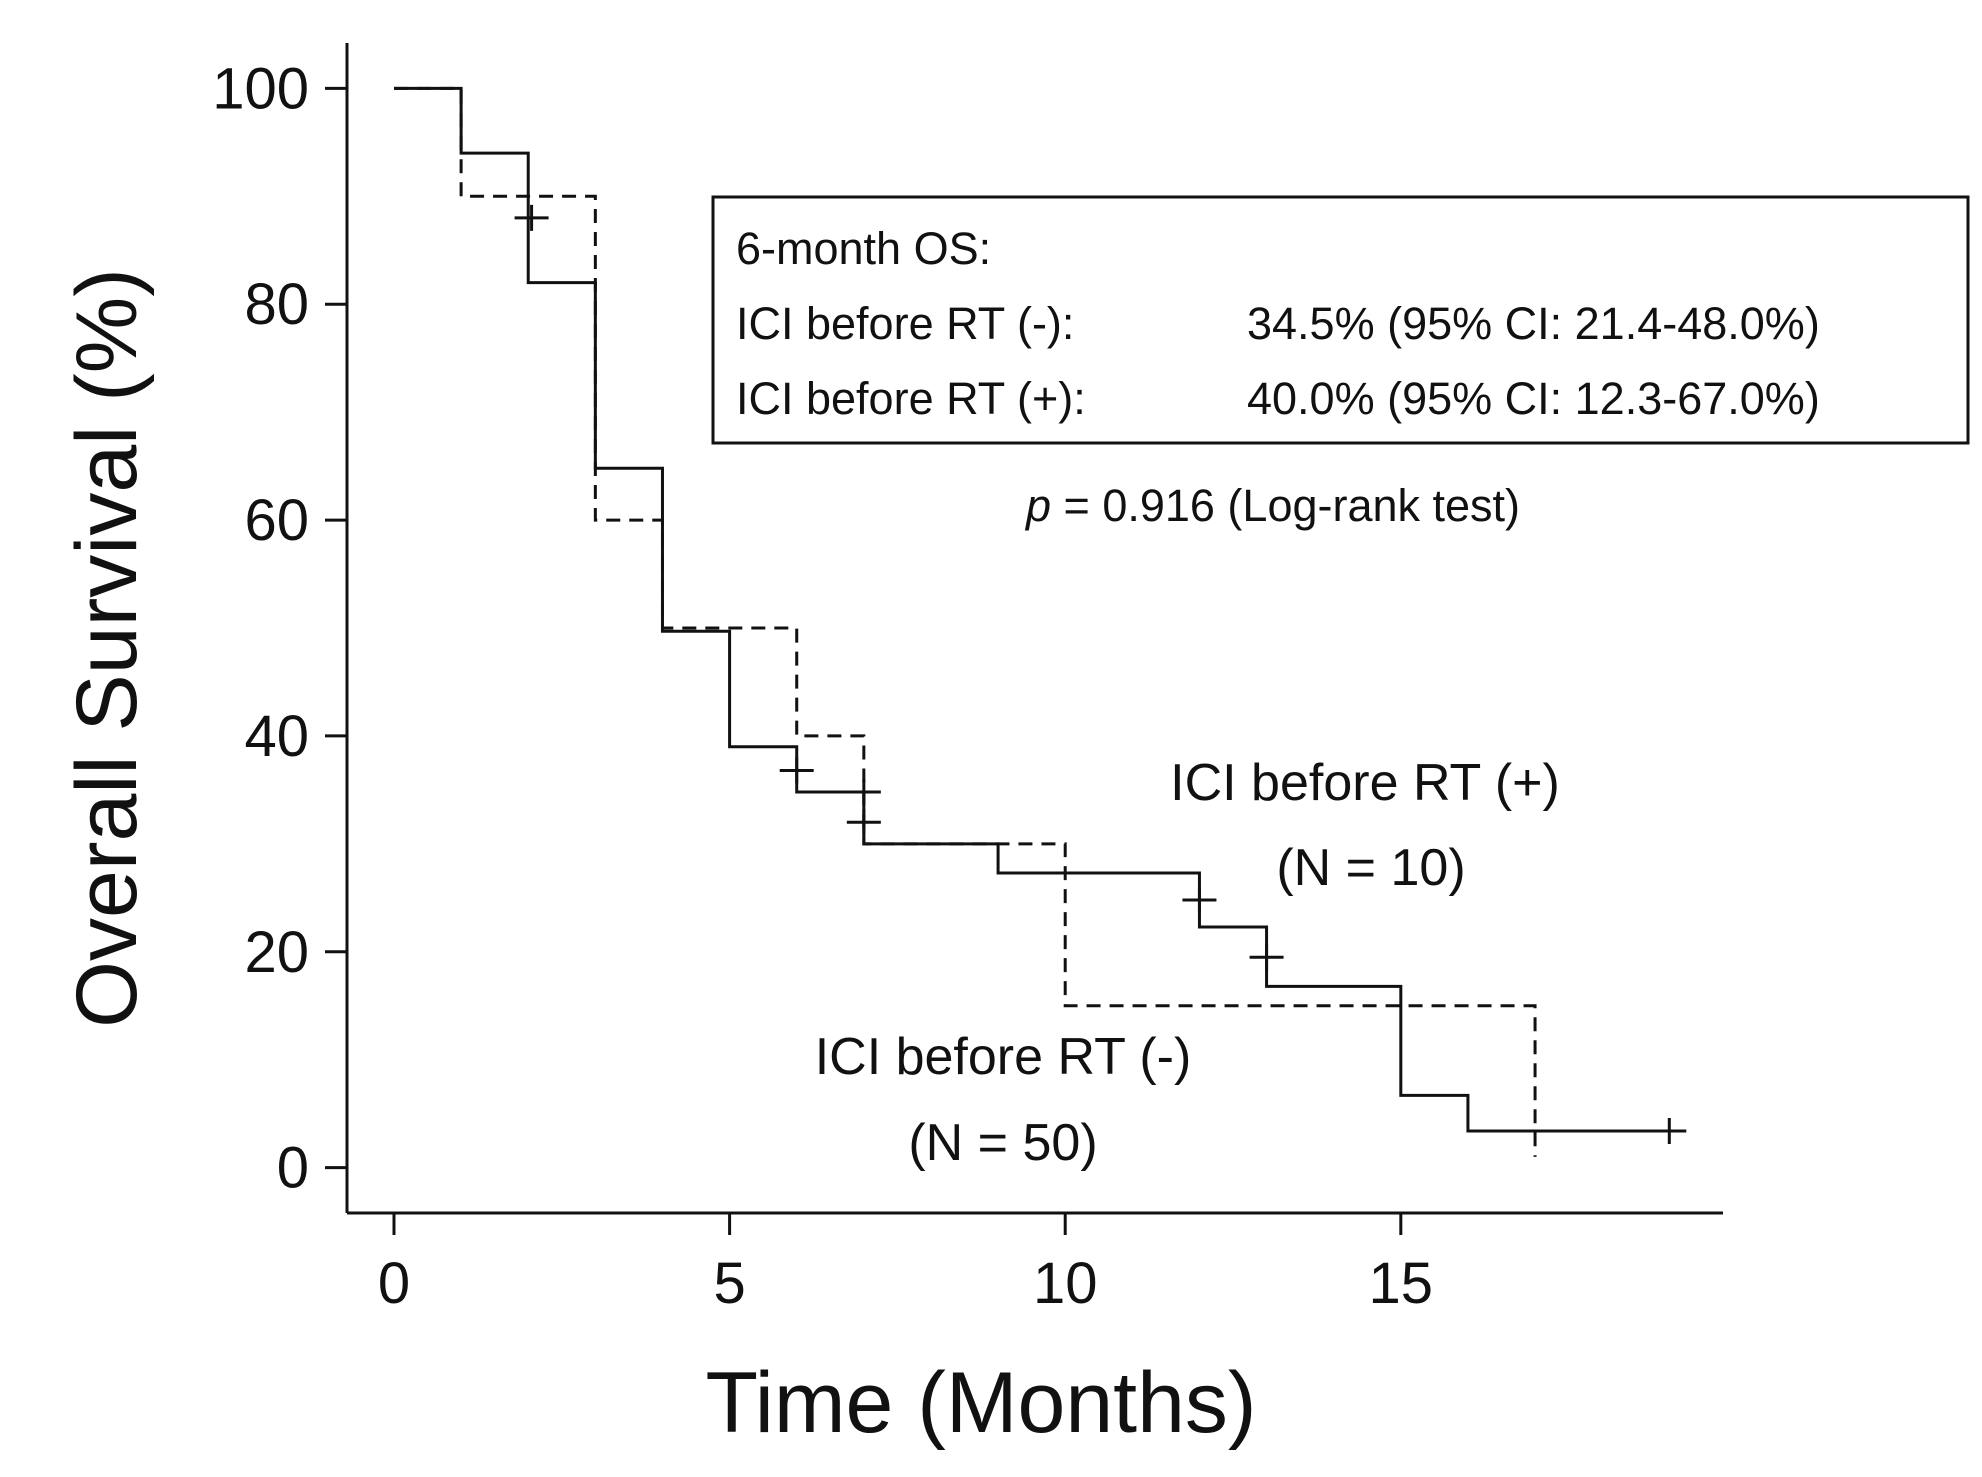  What do you see at coordinates (729, 1283) in the screenshot?
I see `x-tick-label-5: 5` at bounding box center [729, 1283].